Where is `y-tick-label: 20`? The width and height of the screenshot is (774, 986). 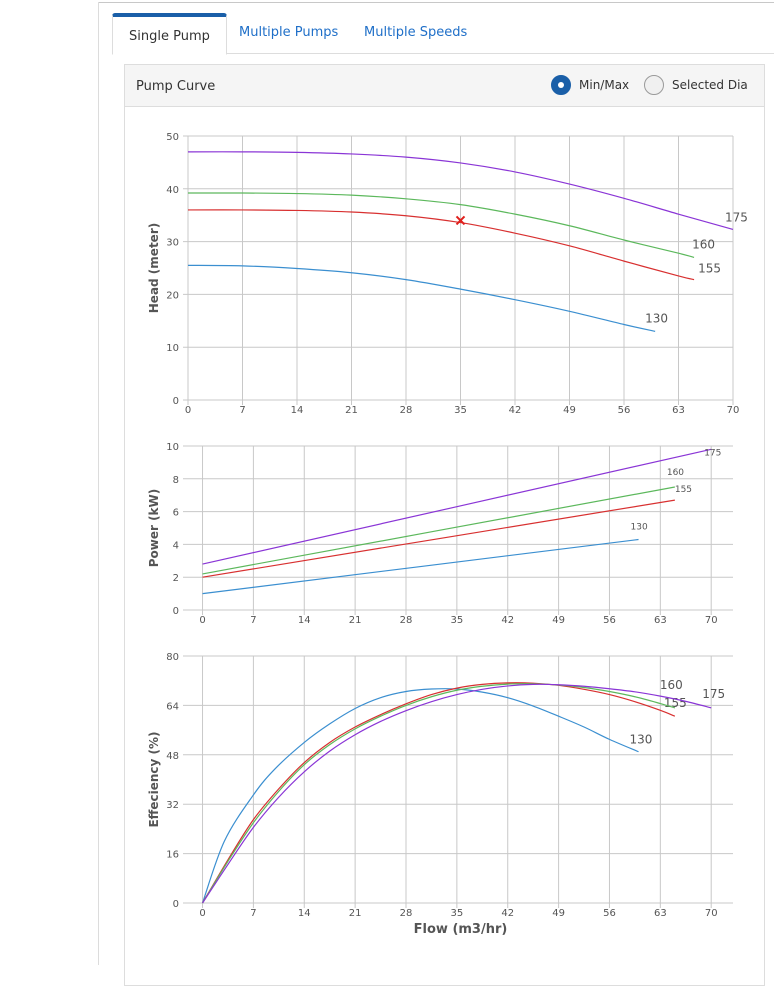
y-tick-label: 20 is located at coordinates (172, 295).